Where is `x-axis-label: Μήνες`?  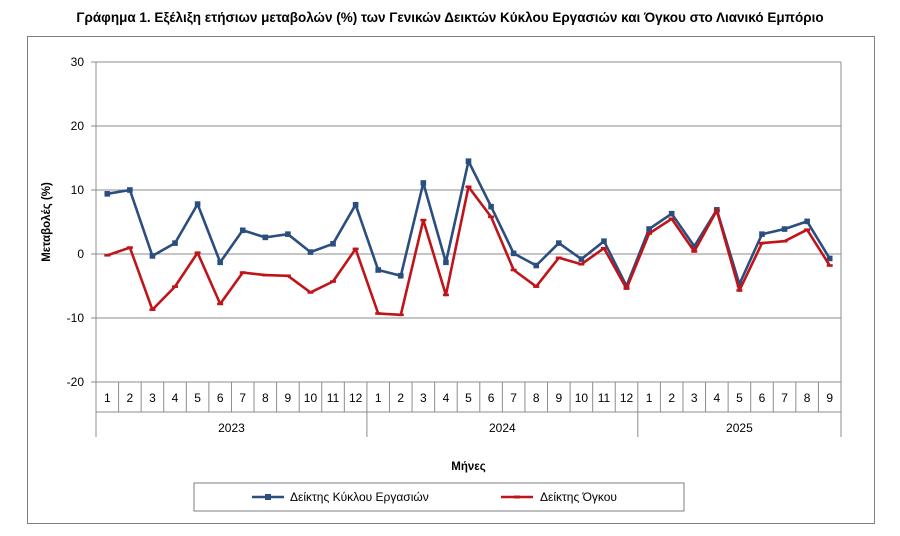 x-axis-label: Μήνες is located at coordinates (468, 467).